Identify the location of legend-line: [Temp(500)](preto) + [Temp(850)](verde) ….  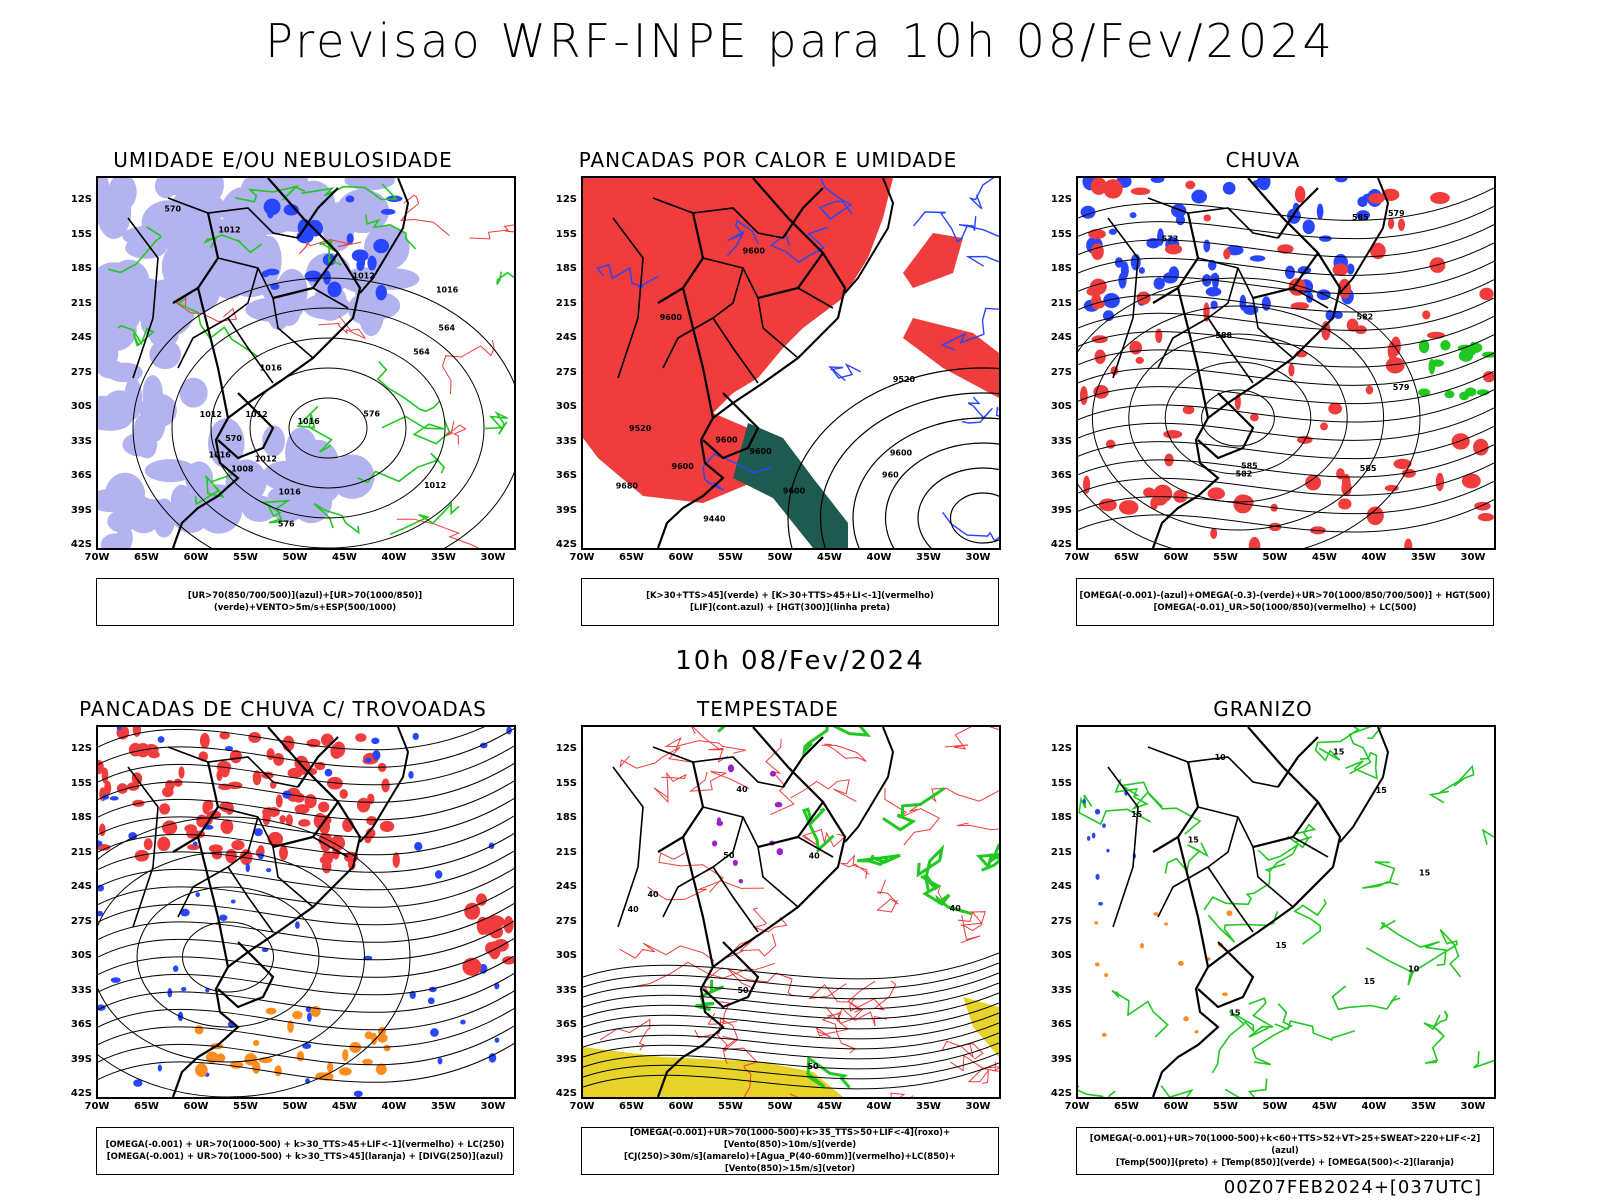
(1285, 1163).